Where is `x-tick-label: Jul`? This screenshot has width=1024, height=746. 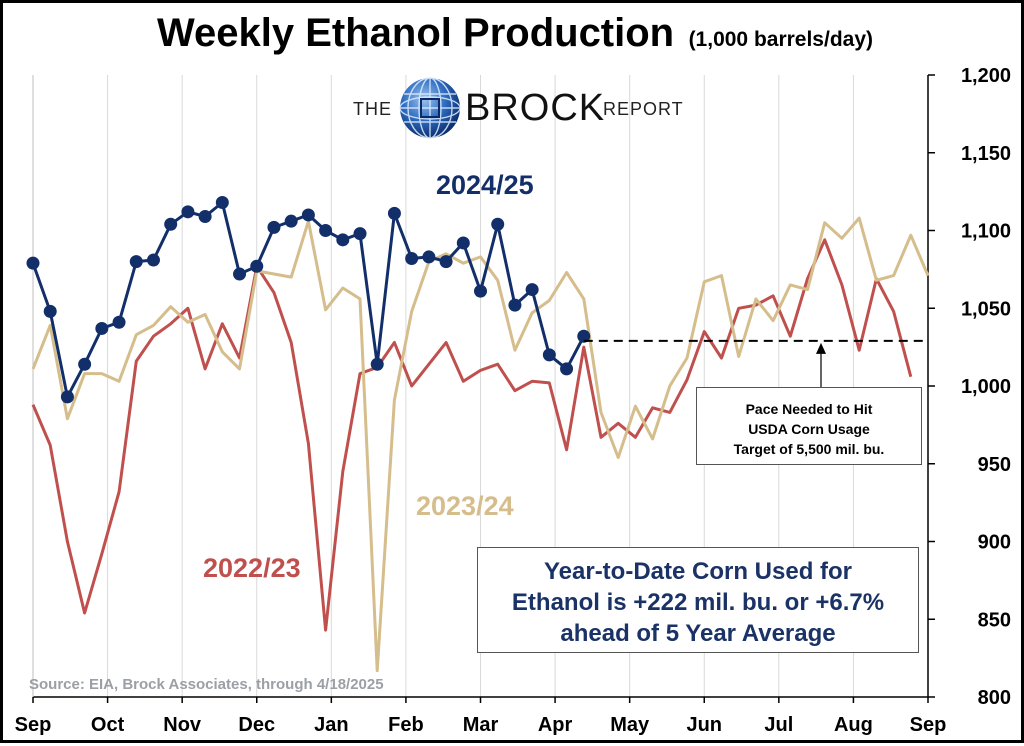 x-tick-label: Jul is located at coordinates (778, 725).